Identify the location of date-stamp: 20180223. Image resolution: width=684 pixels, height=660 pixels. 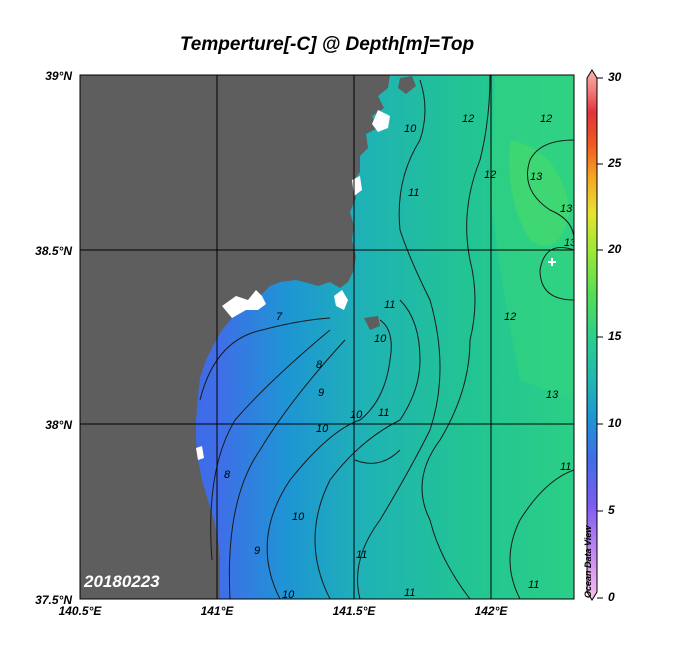
(122, 581).